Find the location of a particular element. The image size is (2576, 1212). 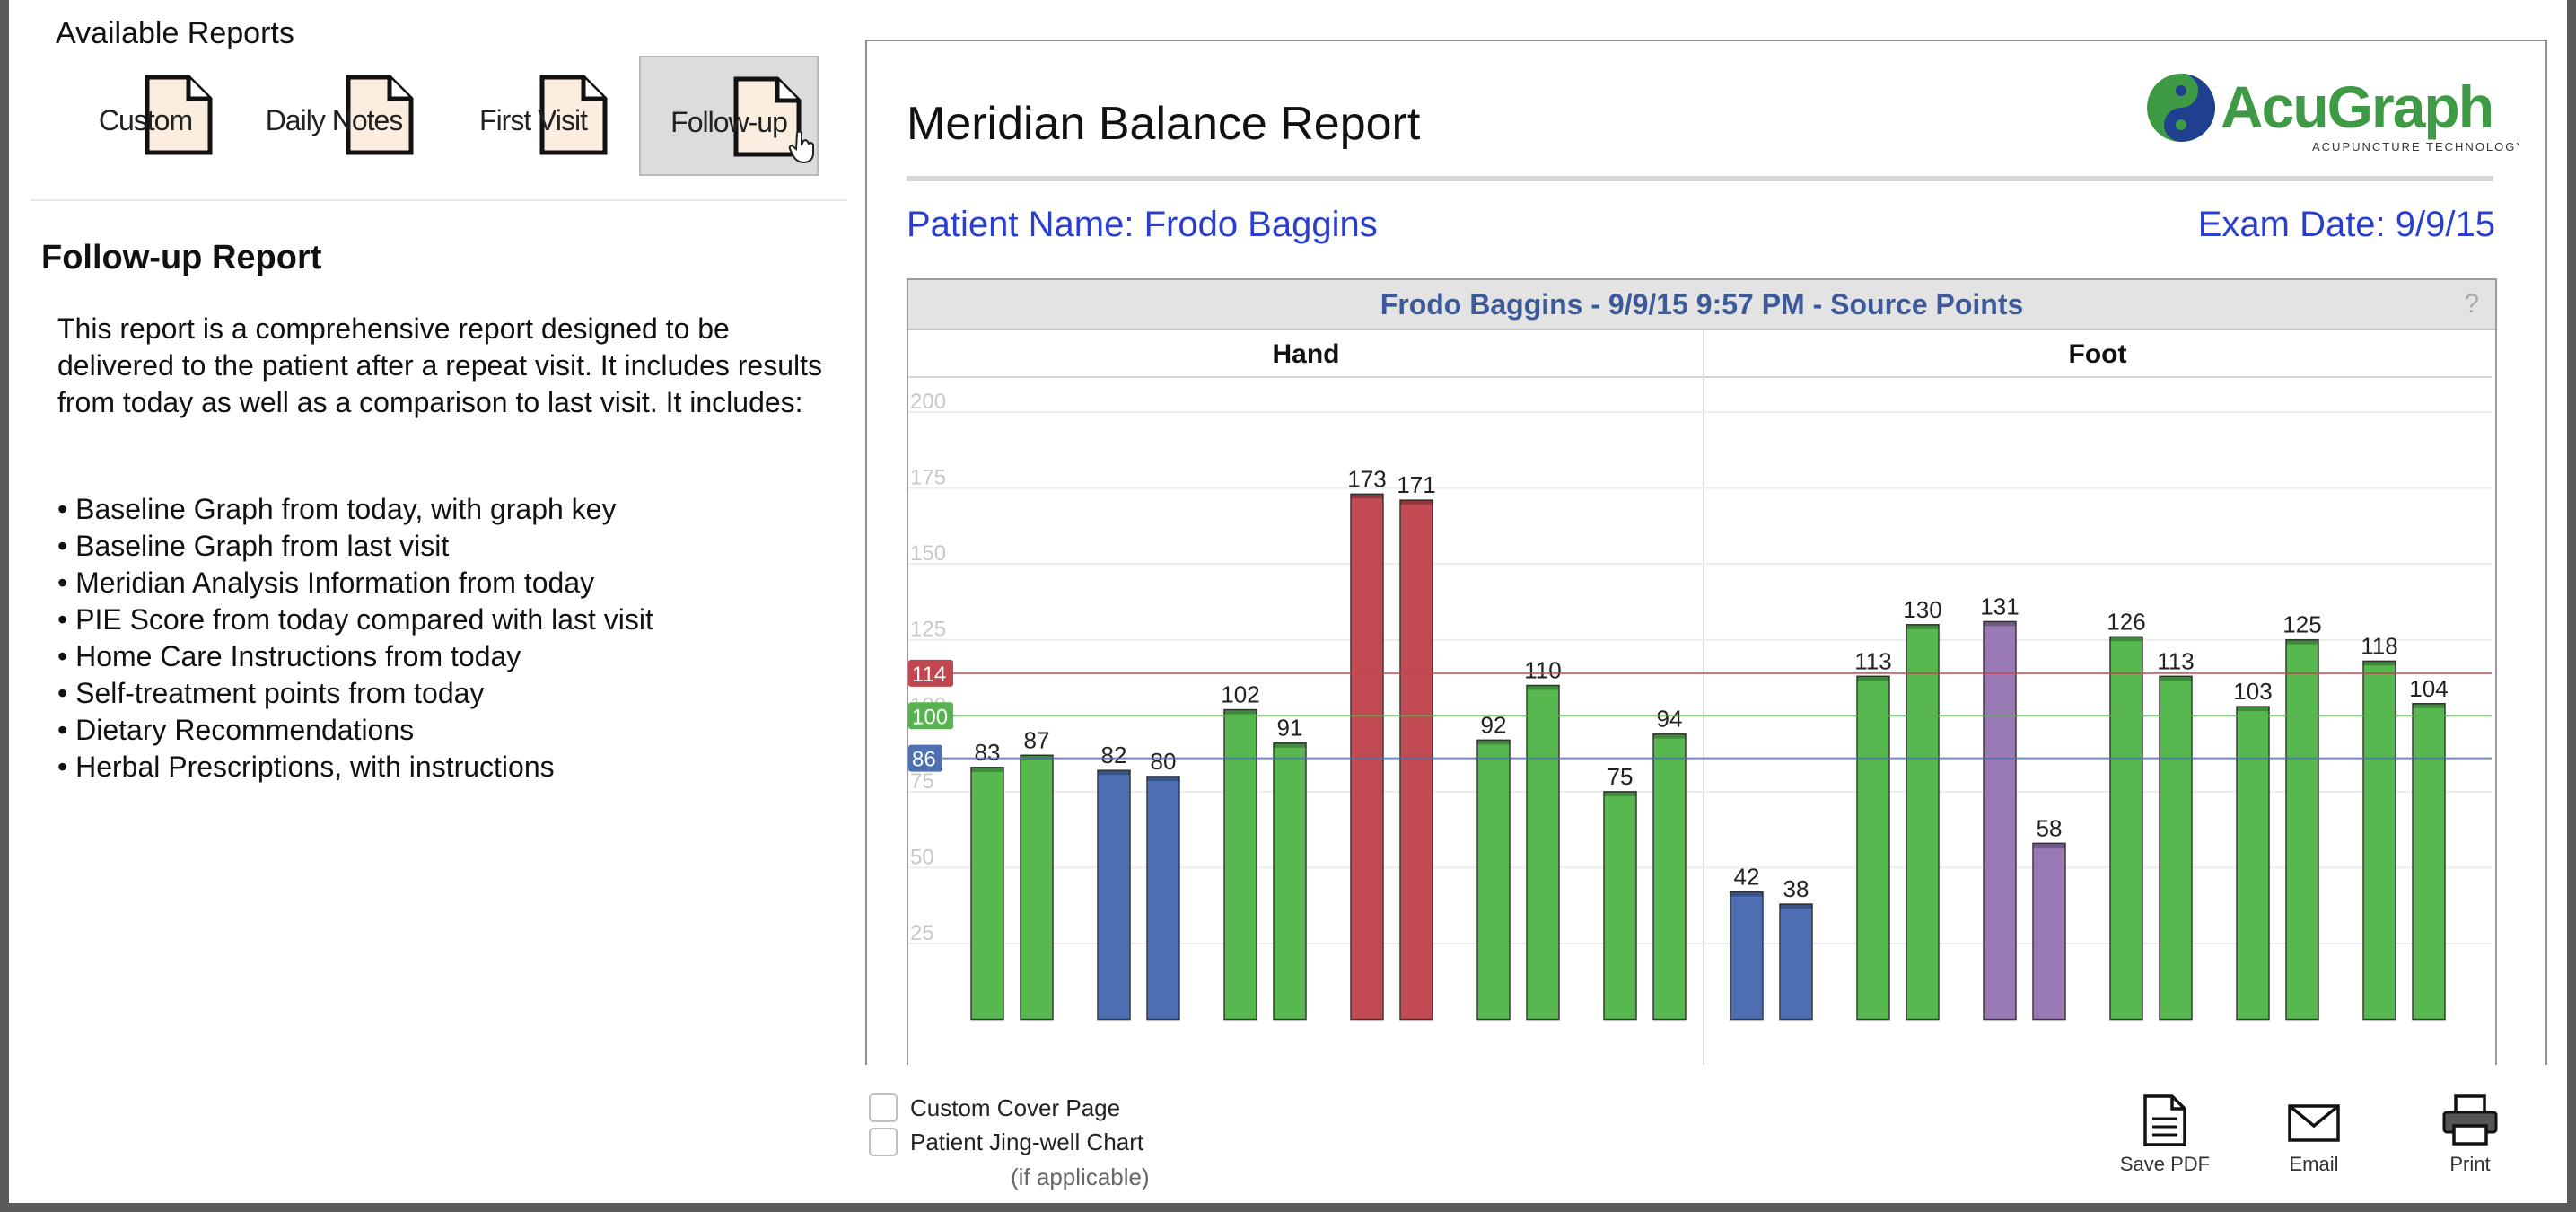

bar-value-label: 82 is located at coordinates (1114, 755).